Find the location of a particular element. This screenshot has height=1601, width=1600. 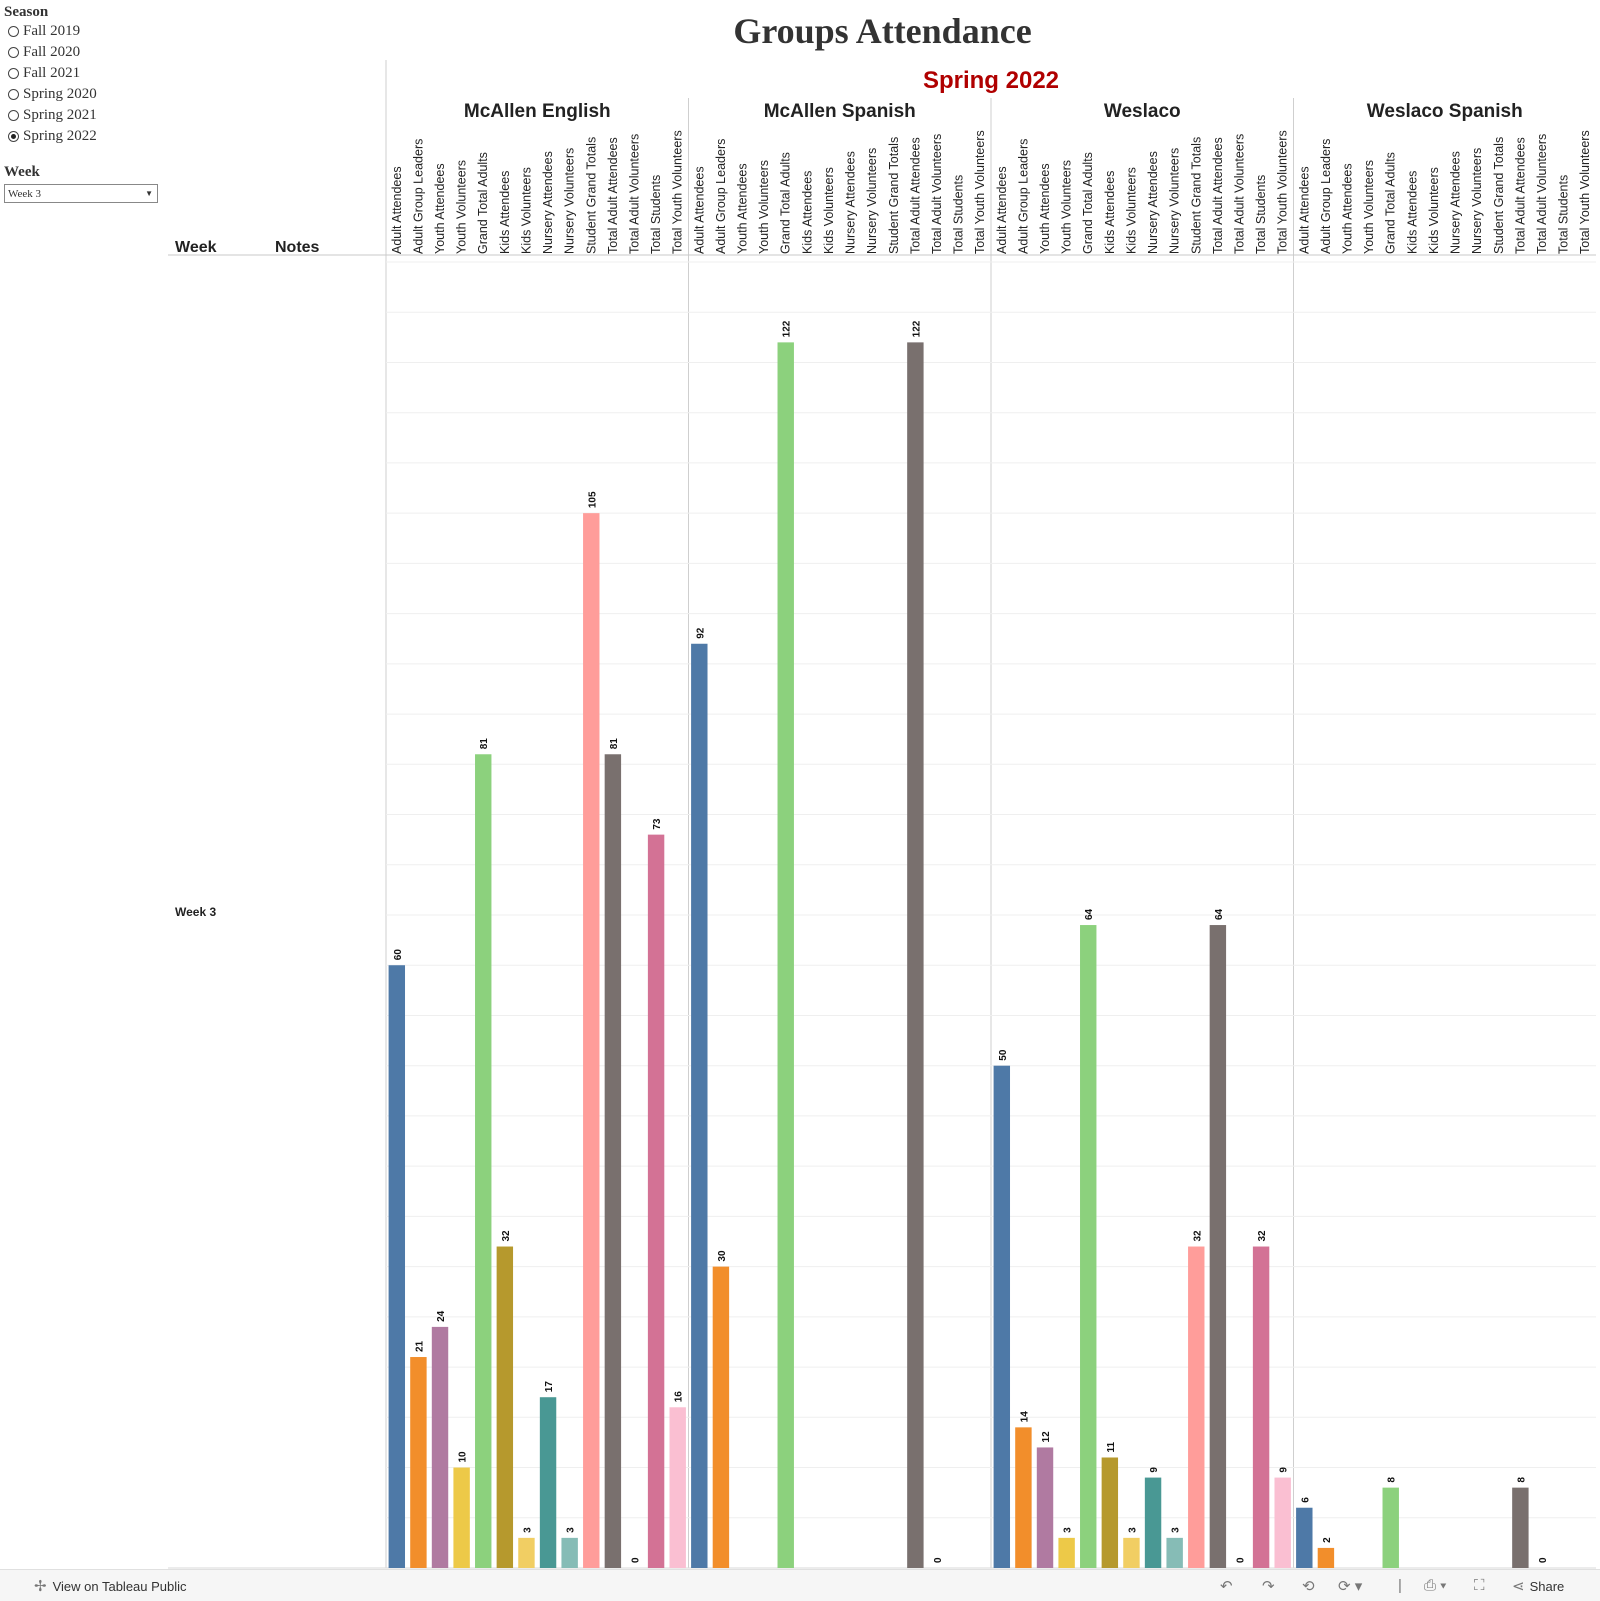

season-option: Spring 2021 is located at coordinates (84, 115).